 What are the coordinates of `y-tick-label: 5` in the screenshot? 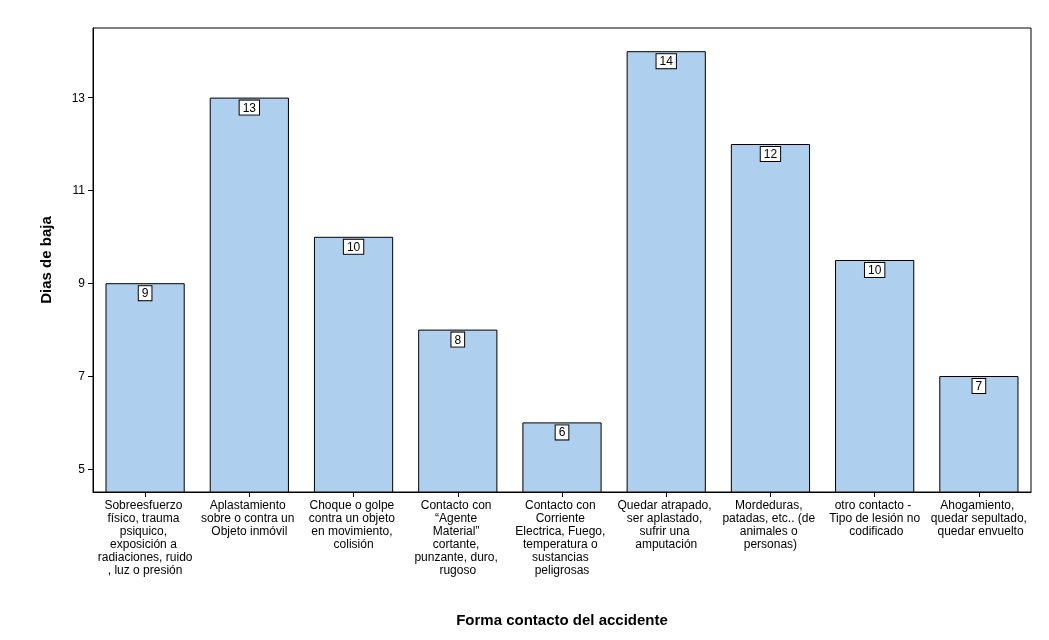 It's located at (82, 468).